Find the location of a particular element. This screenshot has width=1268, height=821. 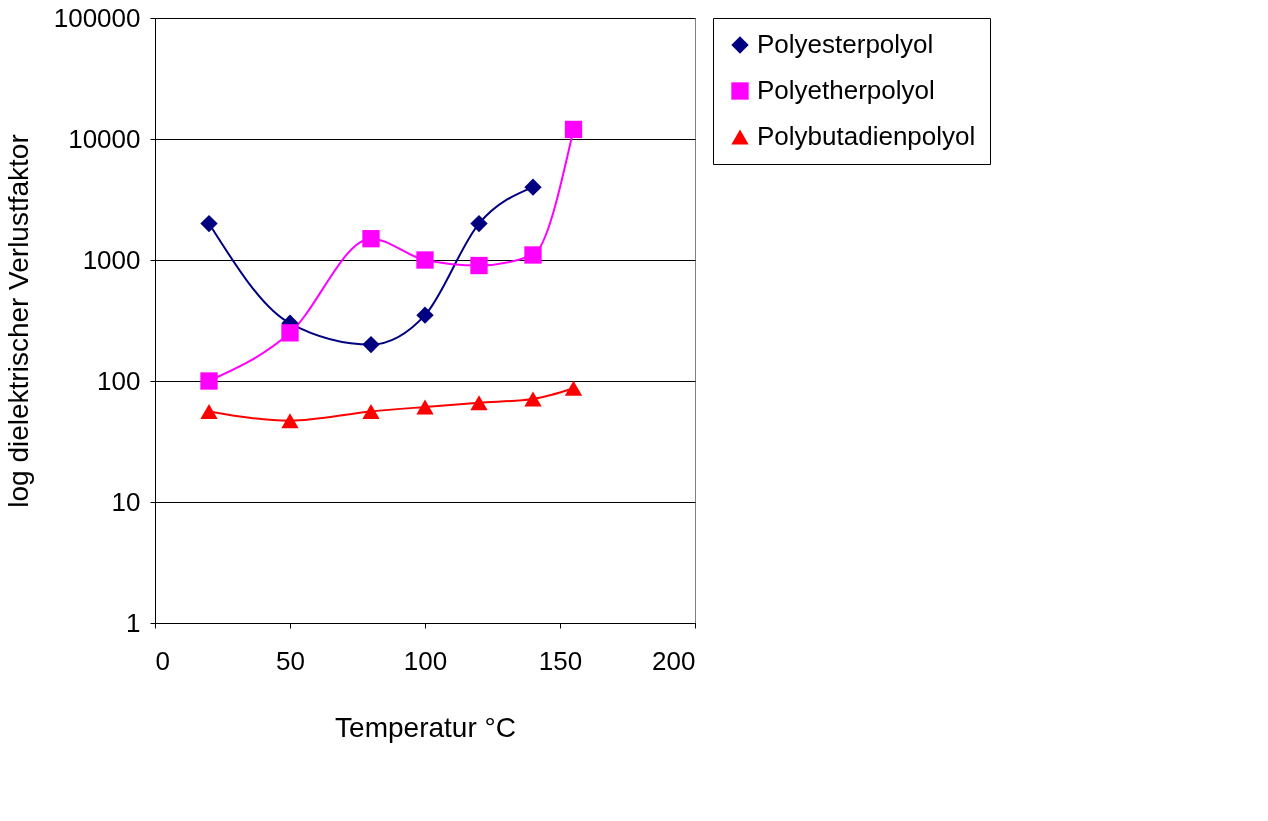

legend-label: Polyesterpolyol is located at coordinates (845, 44).